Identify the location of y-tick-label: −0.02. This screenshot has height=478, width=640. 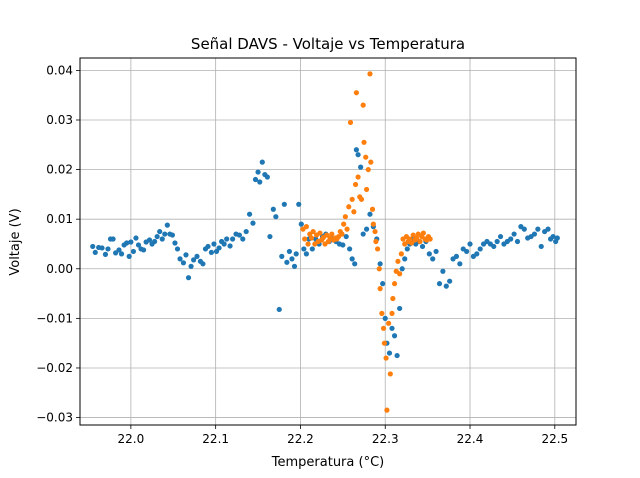
(54, 368).